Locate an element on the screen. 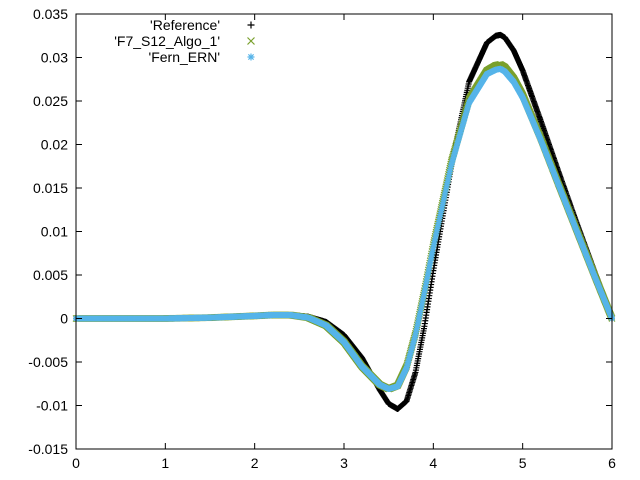 The width and height of the screenshot is (640, 480). legend: 'Reference''F7_S12_Algo_1''Fern_ERN' is located at coordinates (184, 41).